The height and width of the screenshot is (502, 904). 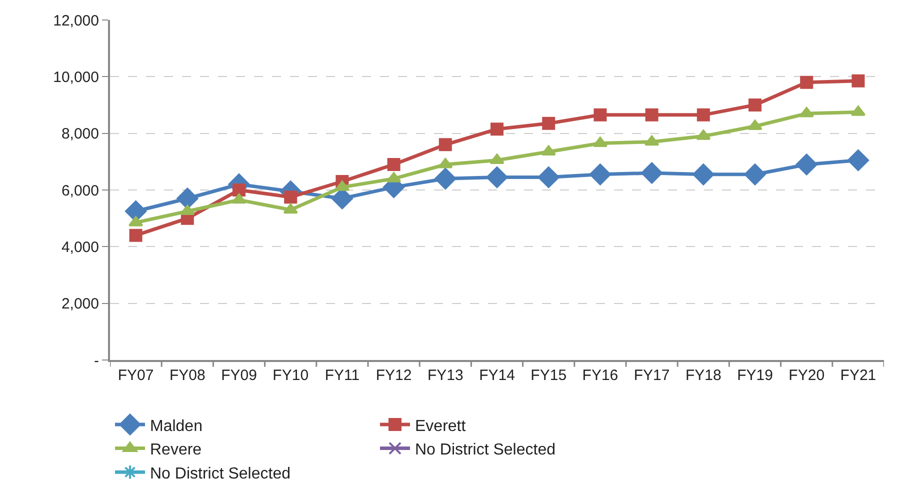 I want to click on x-tick-label: FY17, so click(x=652, y=375).